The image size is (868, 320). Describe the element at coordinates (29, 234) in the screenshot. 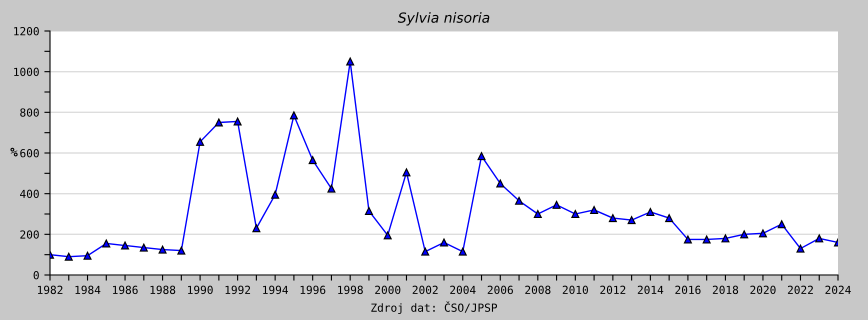

I see `y-tick-label: 200` at that location.